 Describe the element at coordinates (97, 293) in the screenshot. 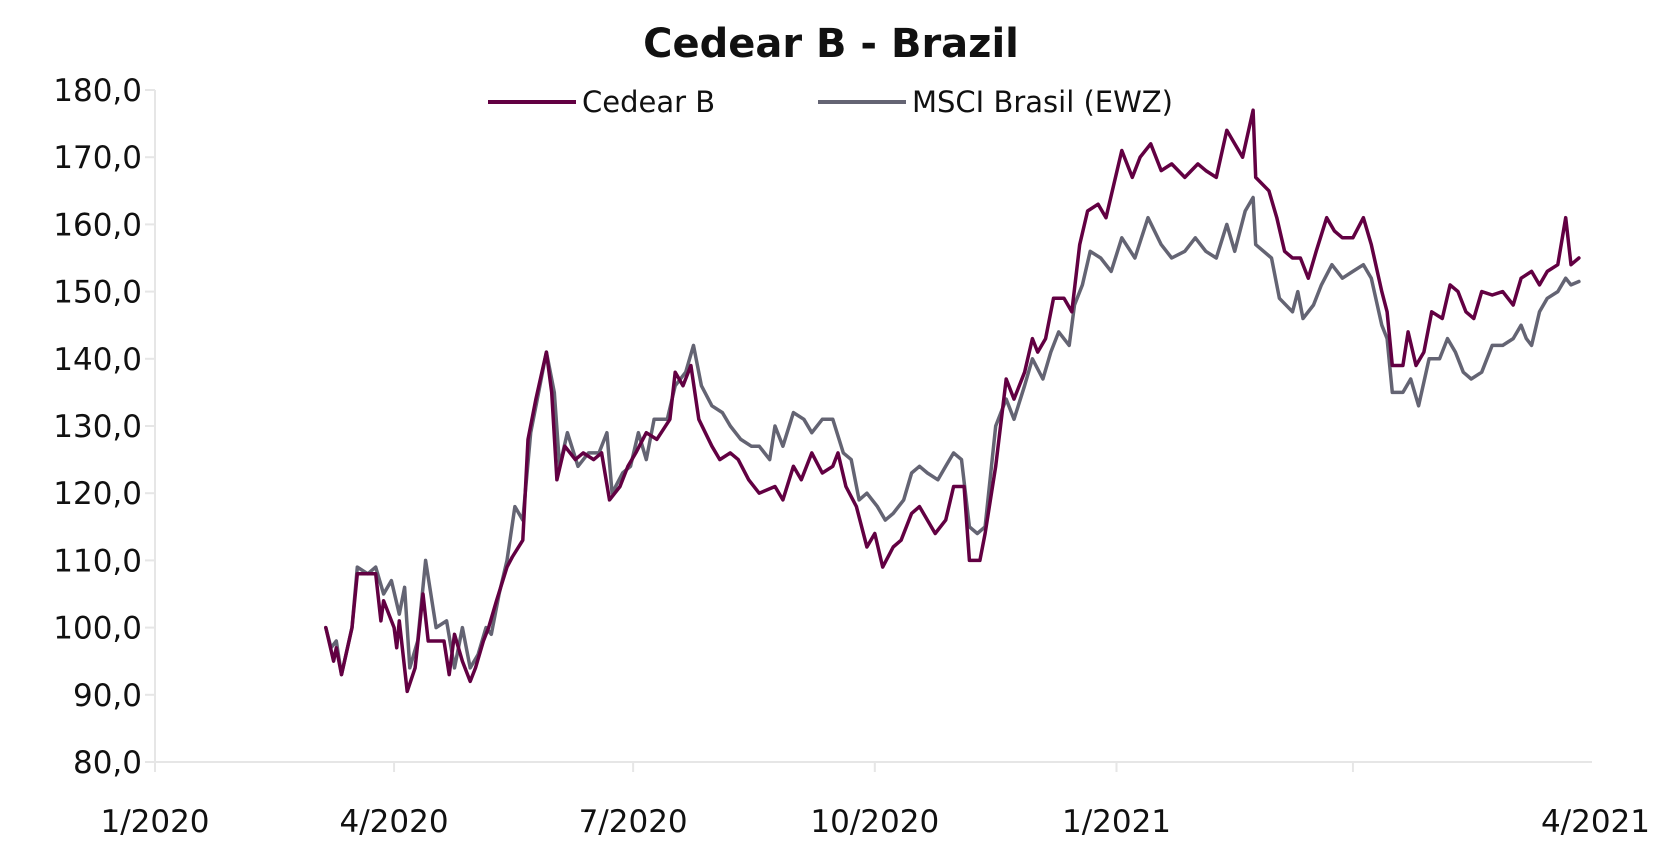

I see `y-tick-label: 150,0` at that location.